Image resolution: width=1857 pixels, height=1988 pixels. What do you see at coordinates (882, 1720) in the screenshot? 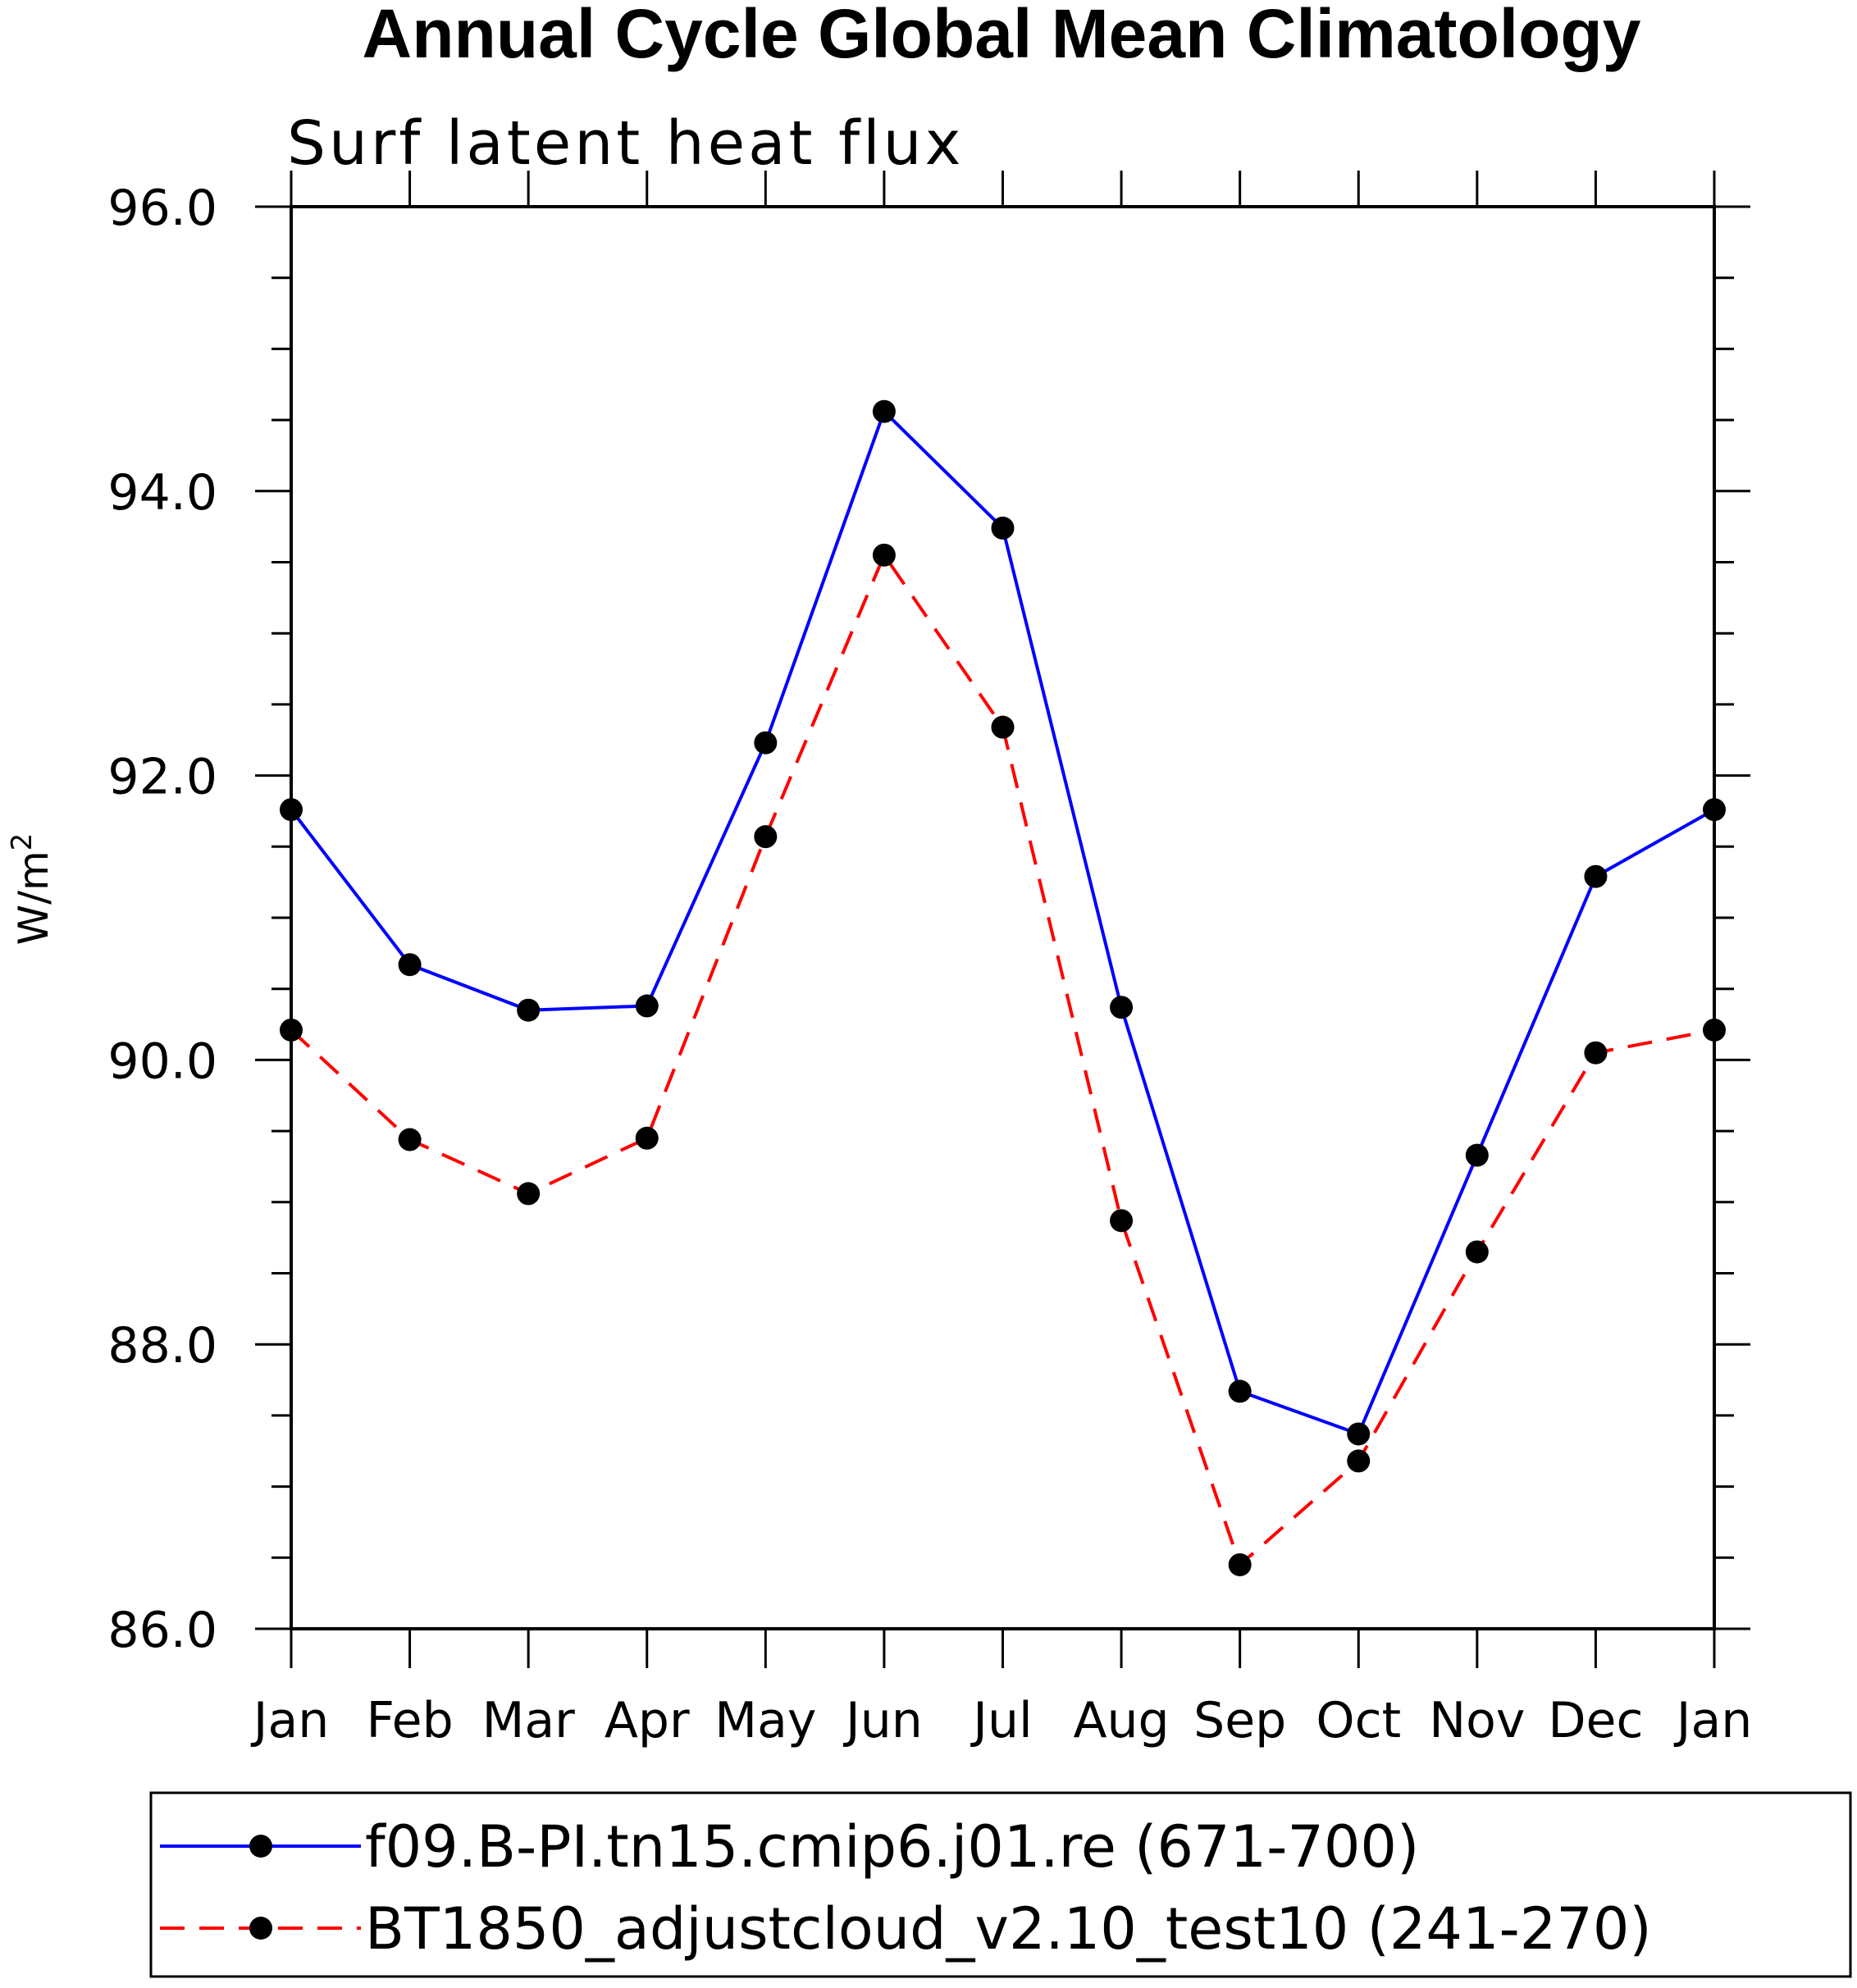
I see `x-tick-label: Jun` at bounding box center [882, 1720].